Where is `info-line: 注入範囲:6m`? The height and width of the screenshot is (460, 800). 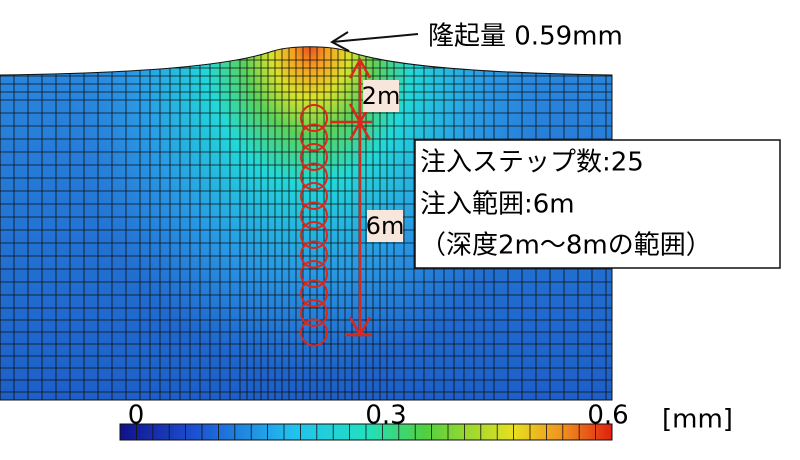
info-line: 注入範囲:6m is located at coordinates (497, 205).